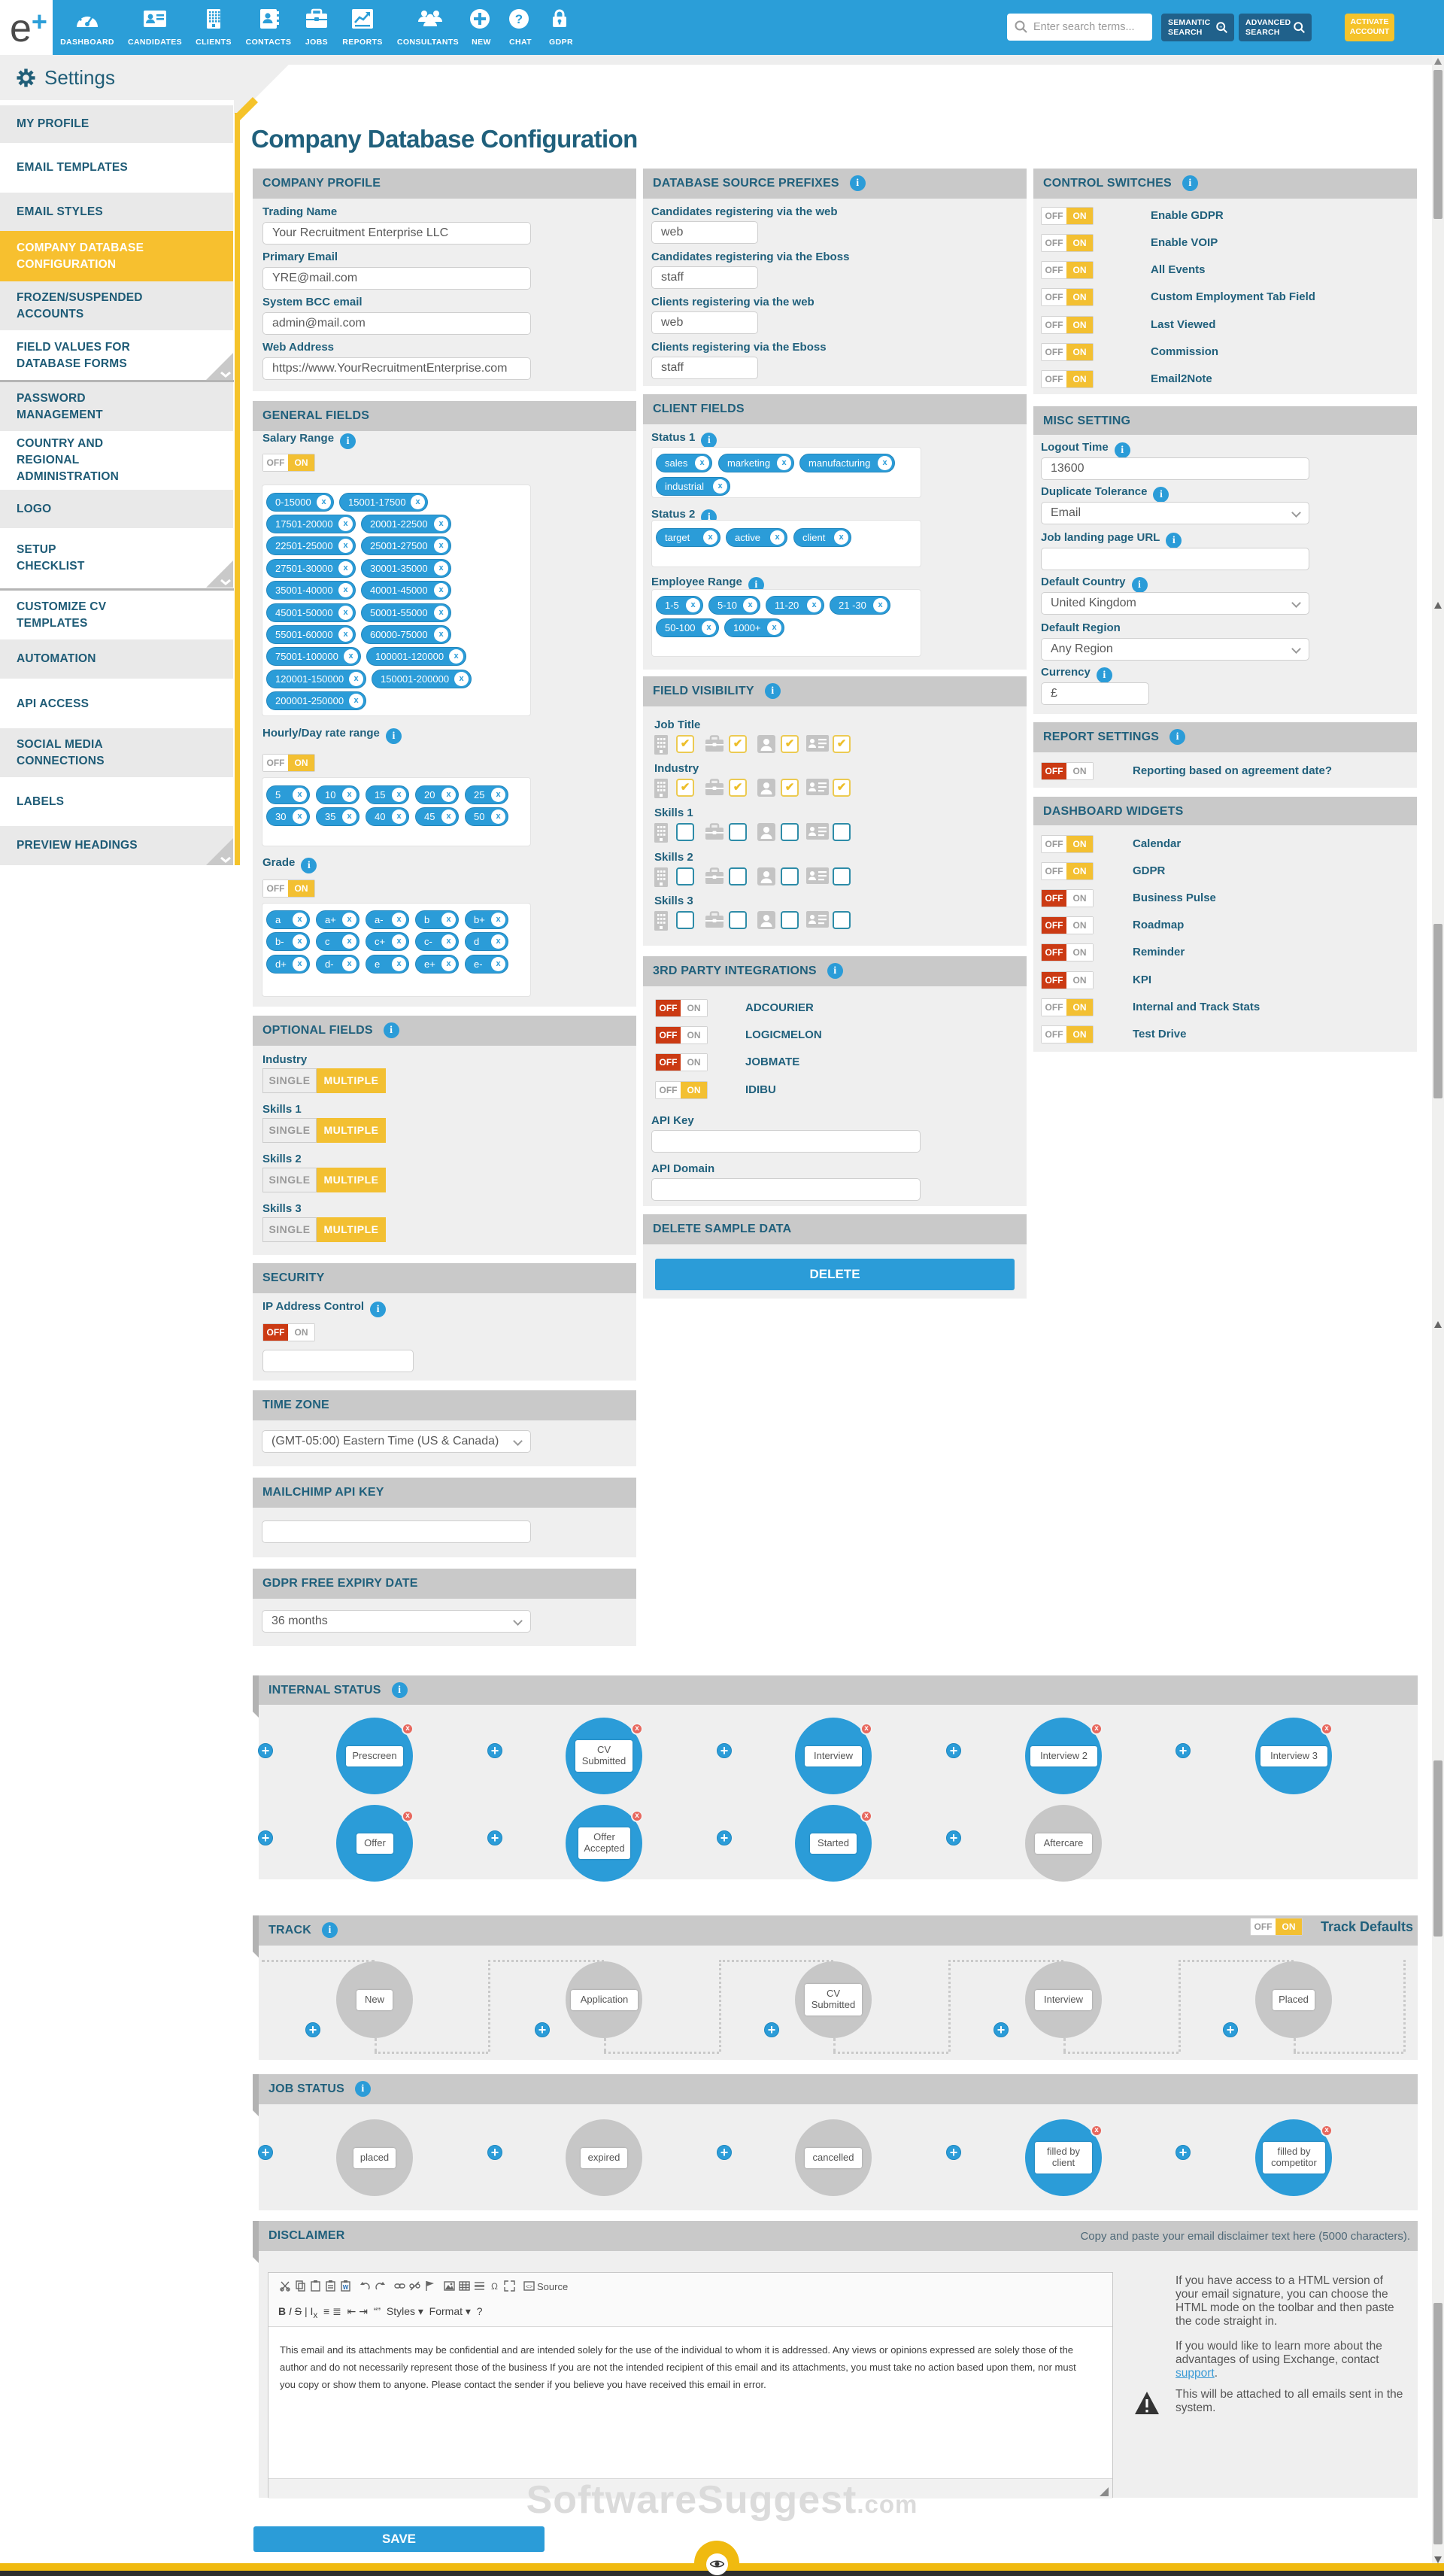 This screenshot has height=2576, width=1444. Describe the element at coordinates (494, 2286) in the screenshot. I see `svg-text: Ω` at that location.